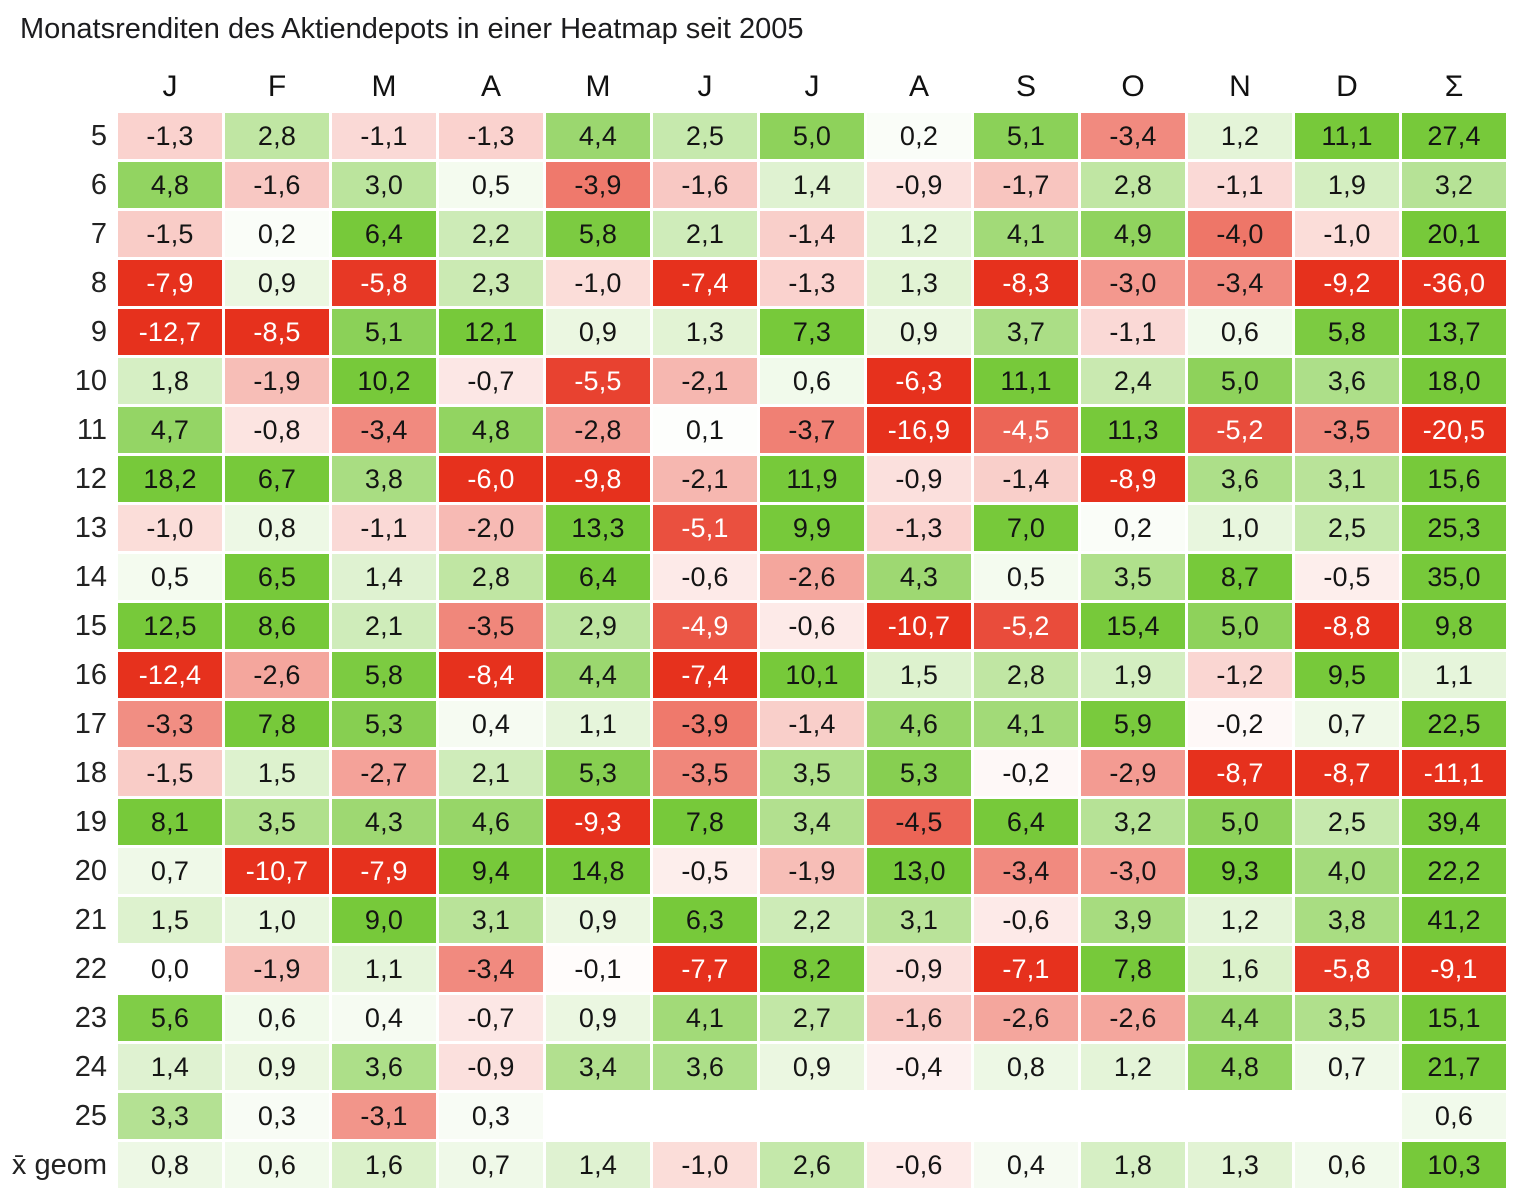 This screenshot has height=1188, width=1540. I want to click on heatmap-cell: 41,2, so click(1454, 920).